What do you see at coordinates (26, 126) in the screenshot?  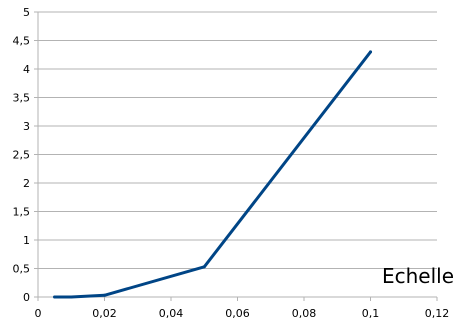 I see `y-tick-label-6: 3` at bounding box center [26, 126].